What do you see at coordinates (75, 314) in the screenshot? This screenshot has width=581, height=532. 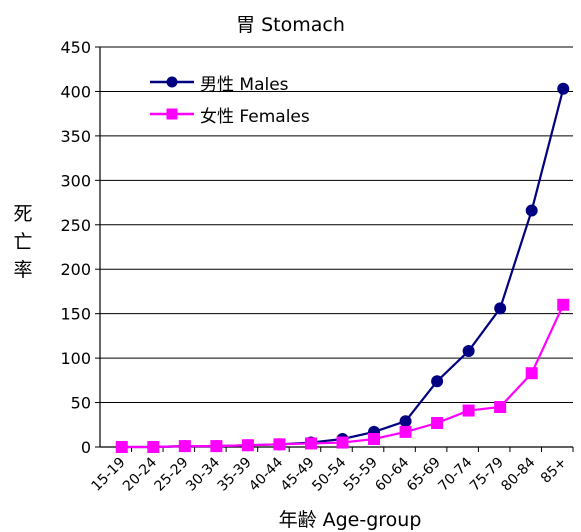 I see `tick-label-y-150: 150` at bounding box center [75, 314].